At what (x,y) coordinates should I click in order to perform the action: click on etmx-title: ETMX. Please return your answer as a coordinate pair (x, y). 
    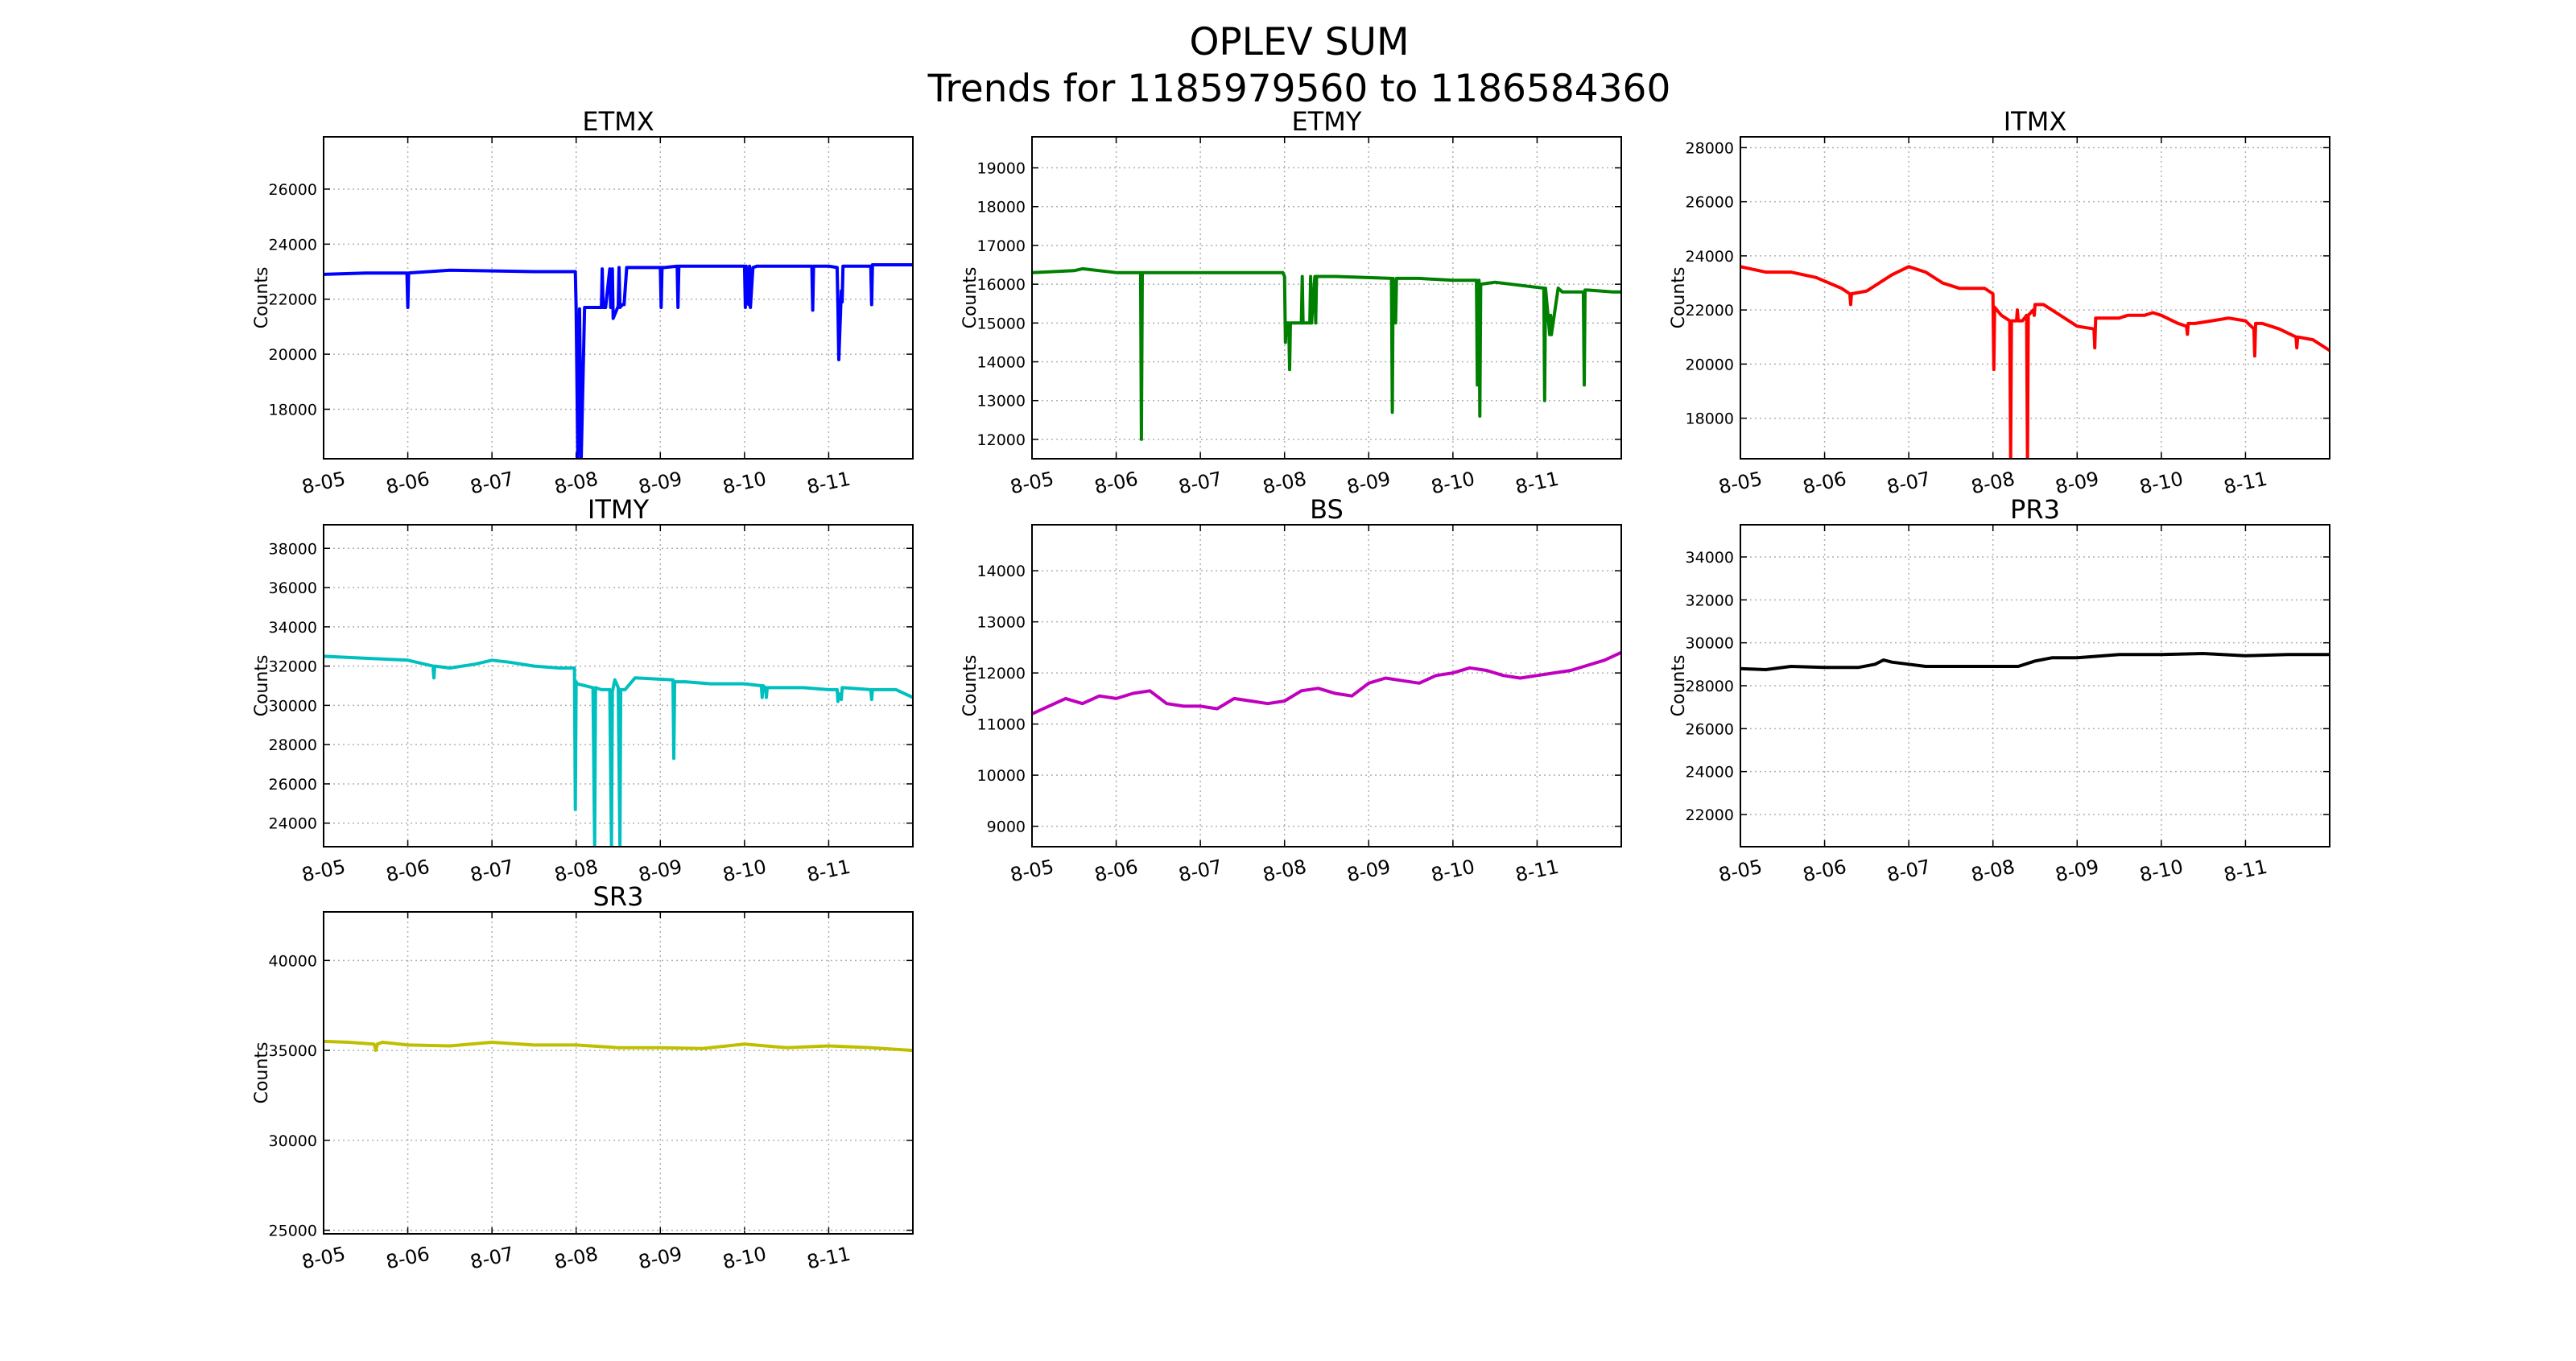
    Looking at the image, I should click on (618, 121).